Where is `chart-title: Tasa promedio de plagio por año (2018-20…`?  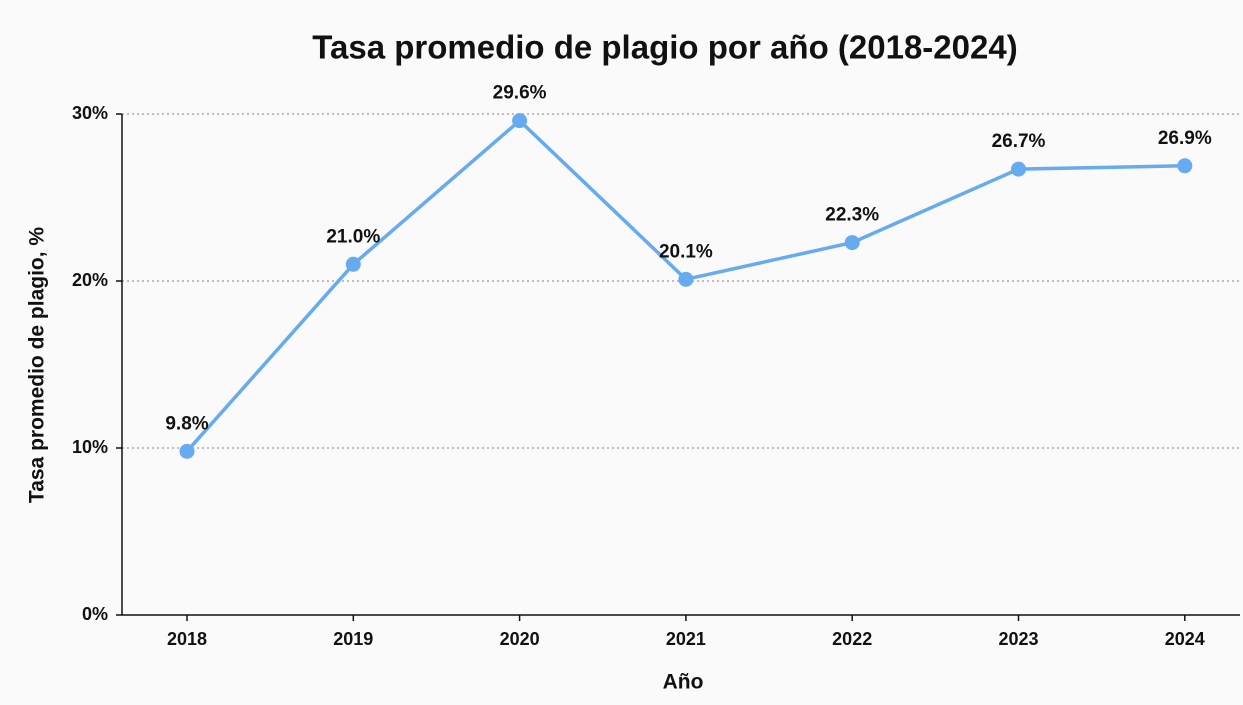
chart-title: Tasa promedio de plagio por año (2018-20… is located at coordinates (664, 47).